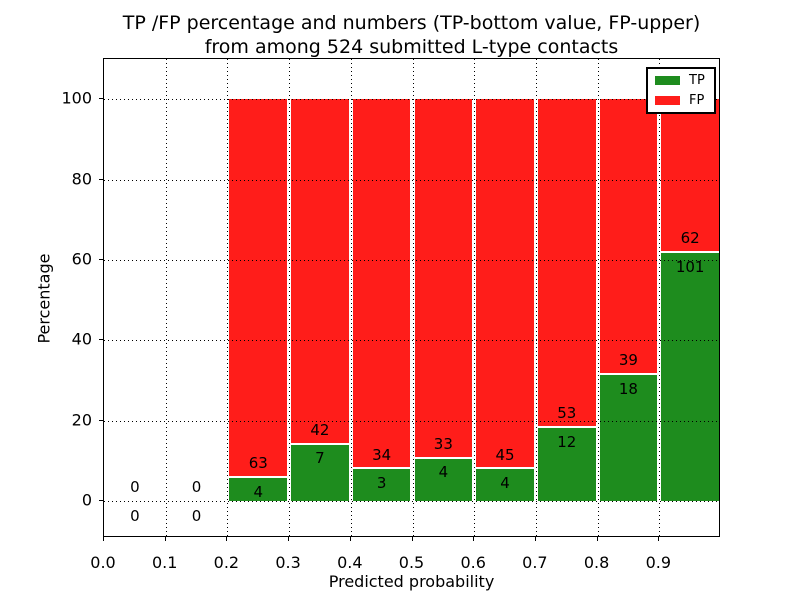 This screenshot has width=800, height=600. I want to click on y-tick-label: 60, so click(81, 259).